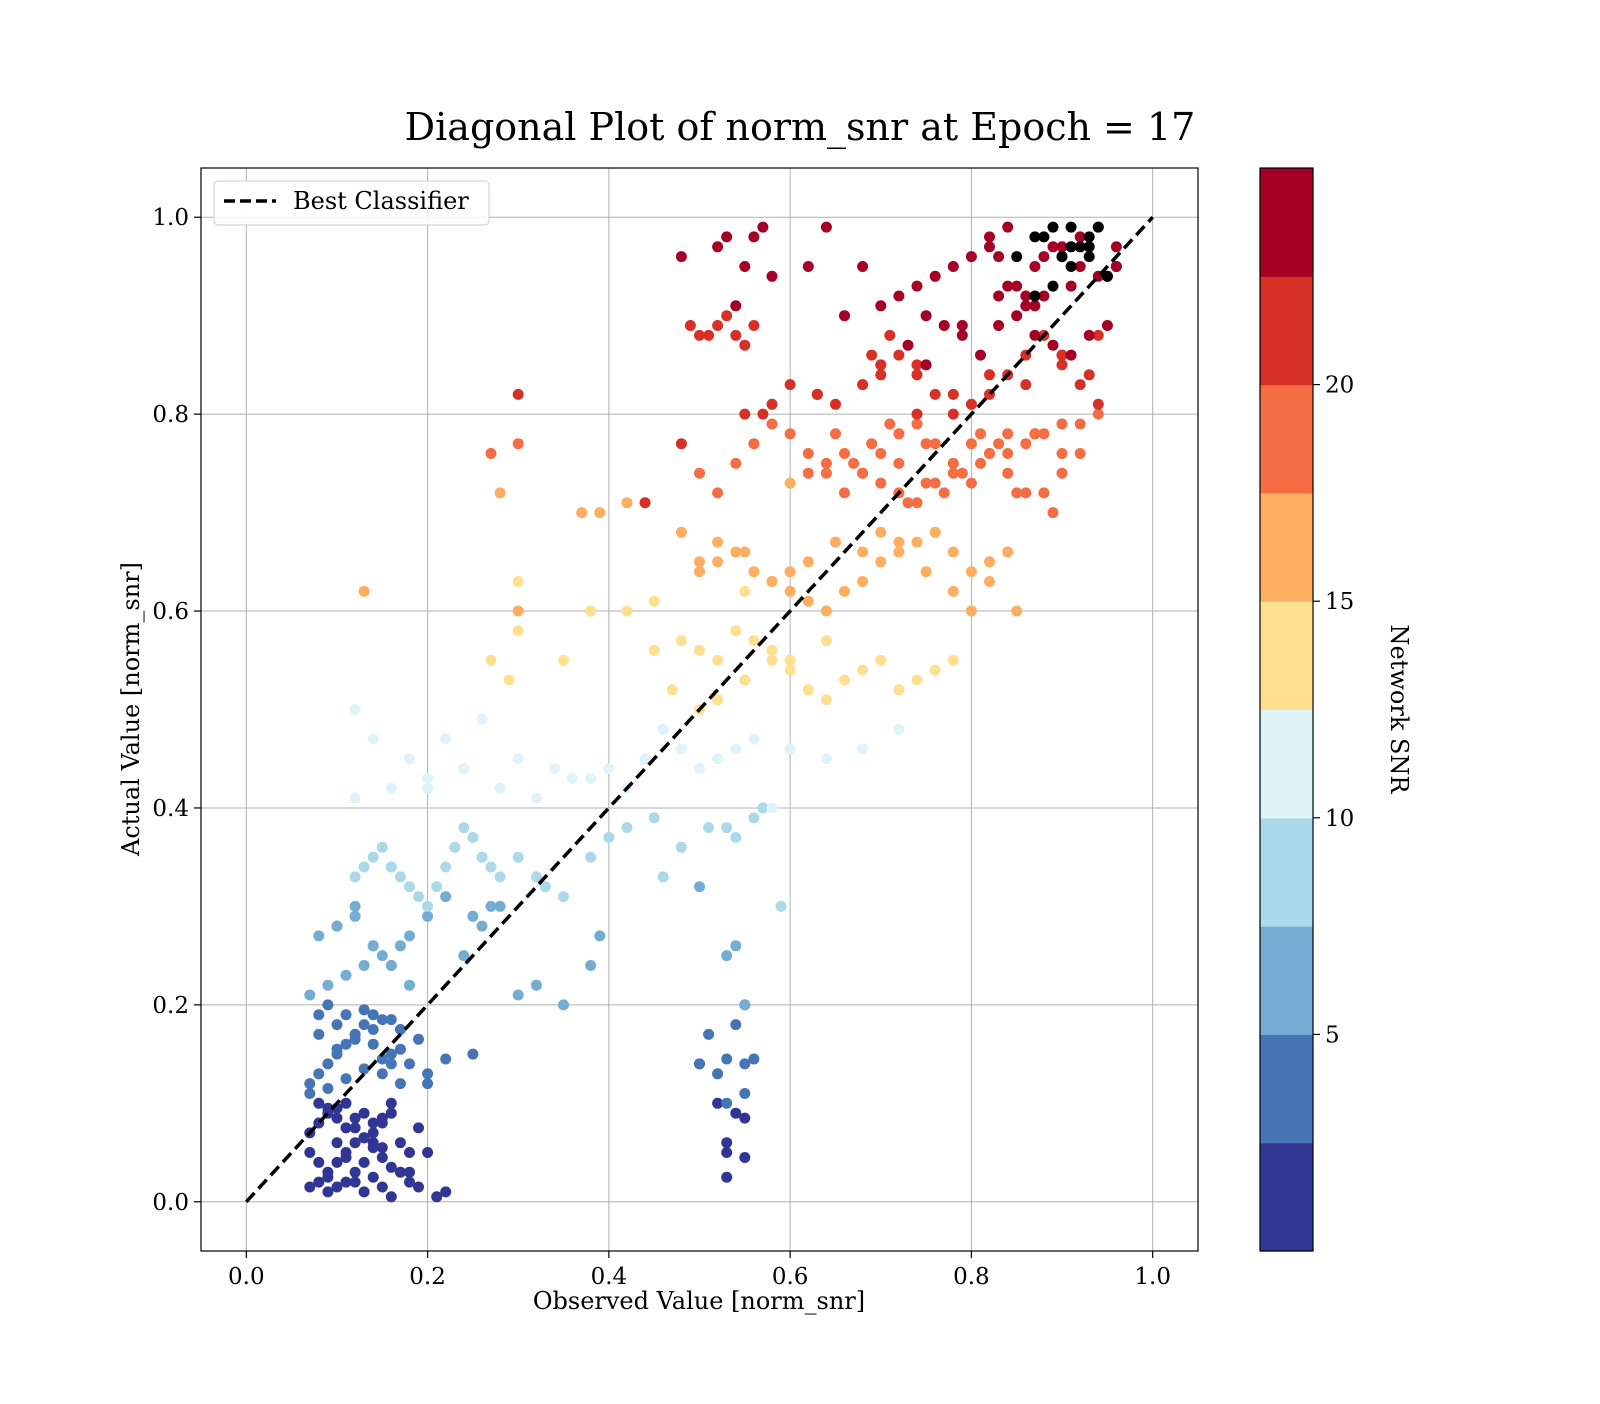 Image resolution: width=1600 pixels, height=1404 pixels. Describe the element at coordinates (1399, 710) in the screenshot. I see `colorbar-label: Network SNR` at that location.